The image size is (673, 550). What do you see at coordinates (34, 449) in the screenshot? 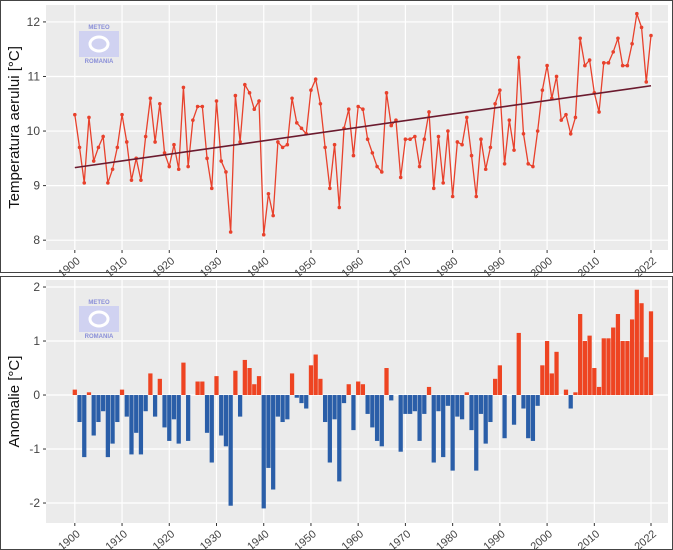
I see `y-tick-label: -1` at bounding box center [34, 449].